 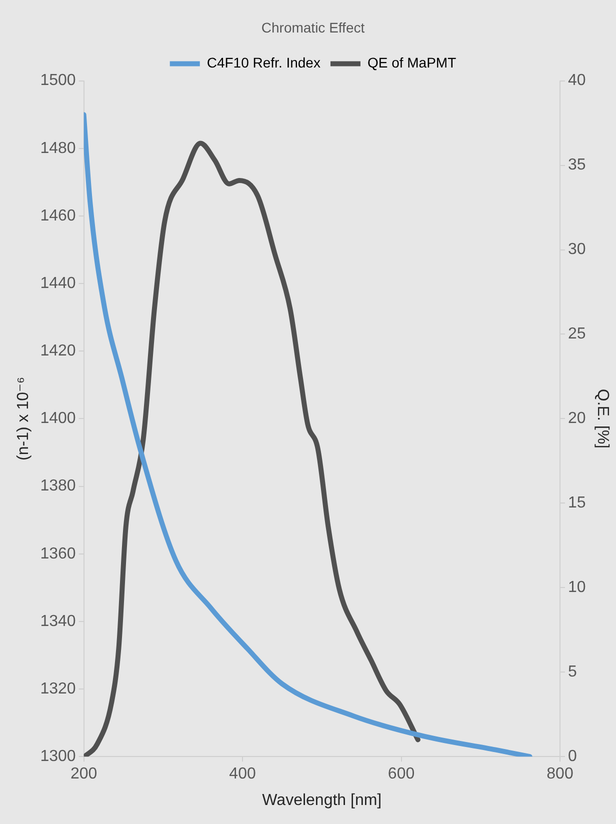 I want to click on y-tick-label: 1400, so click(x=58, y=419).